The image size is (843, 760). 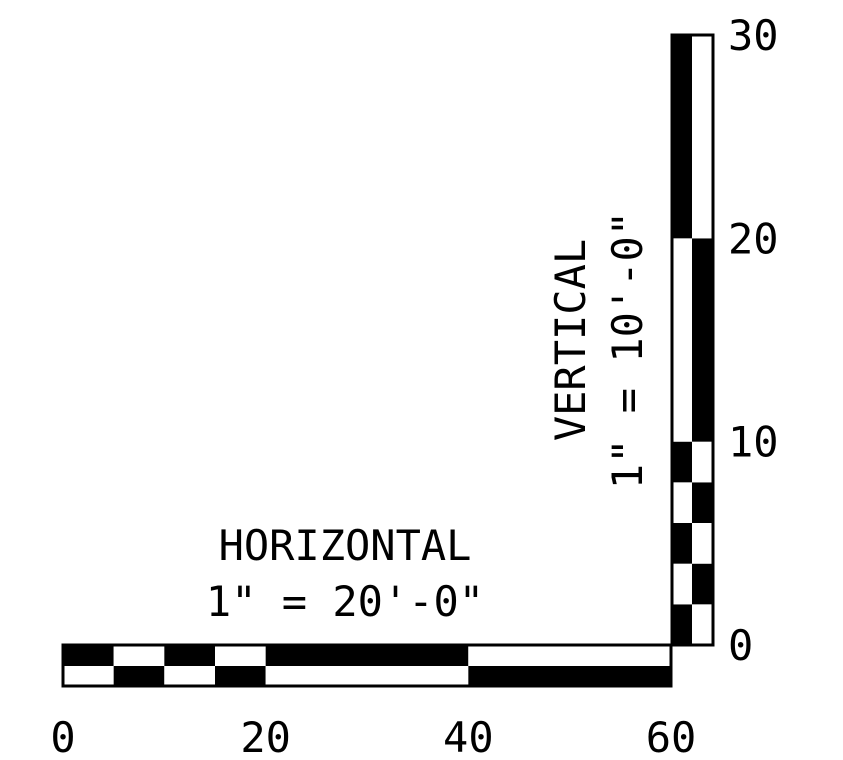 I want to click on horizontal-tick-label: 0, so click(x=62, y=736).